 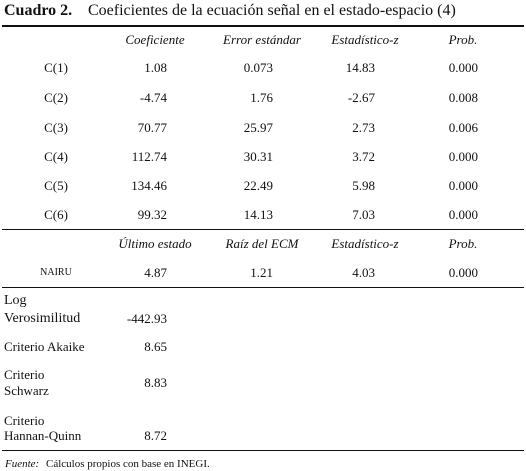 I want to click on cell: 99.32, so click(x=152, y=214).